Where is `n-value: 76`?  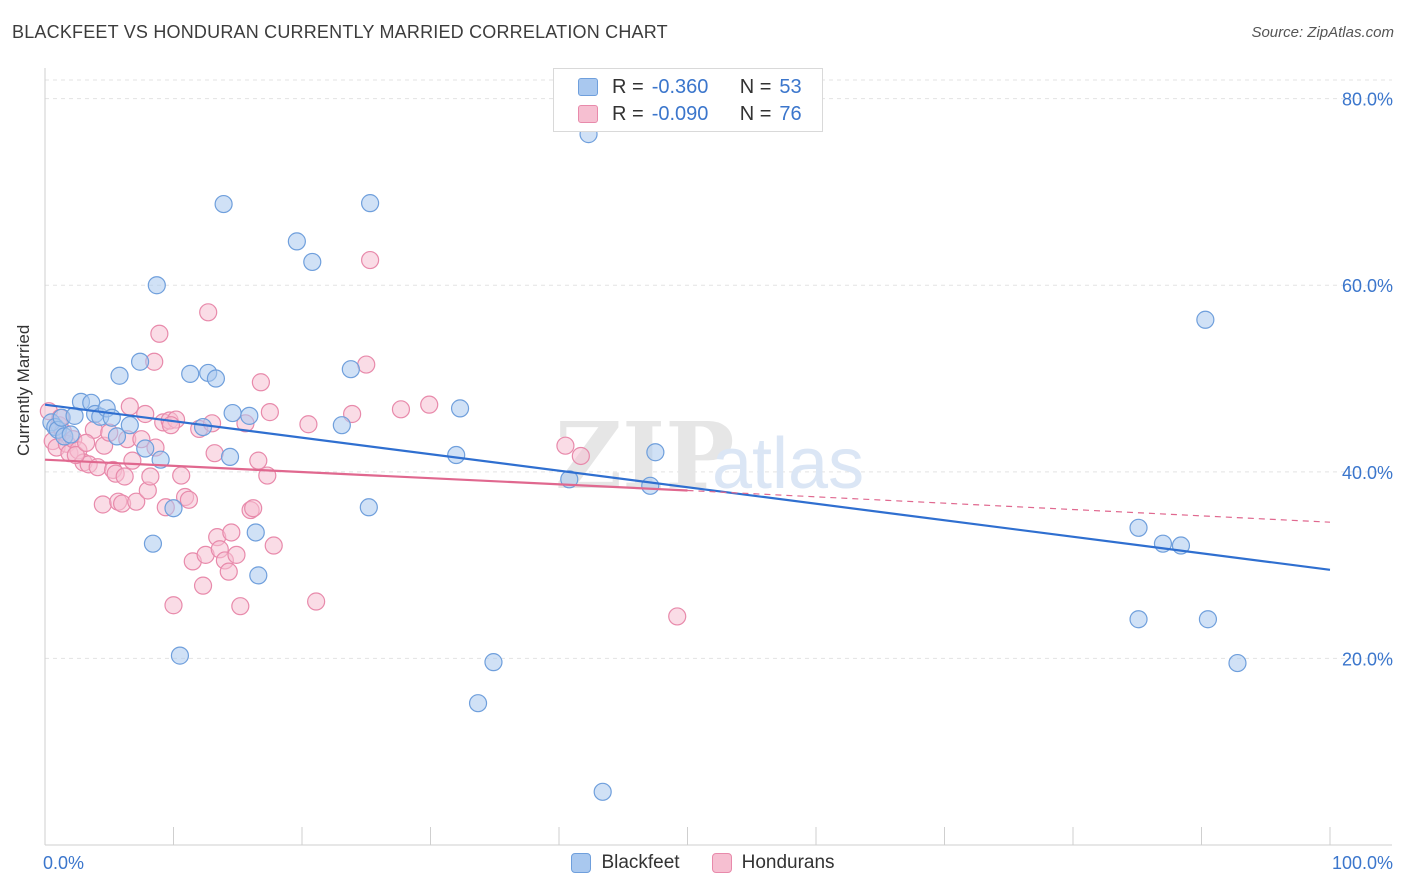
n-value: 76 is located at coordinates (790, 113).